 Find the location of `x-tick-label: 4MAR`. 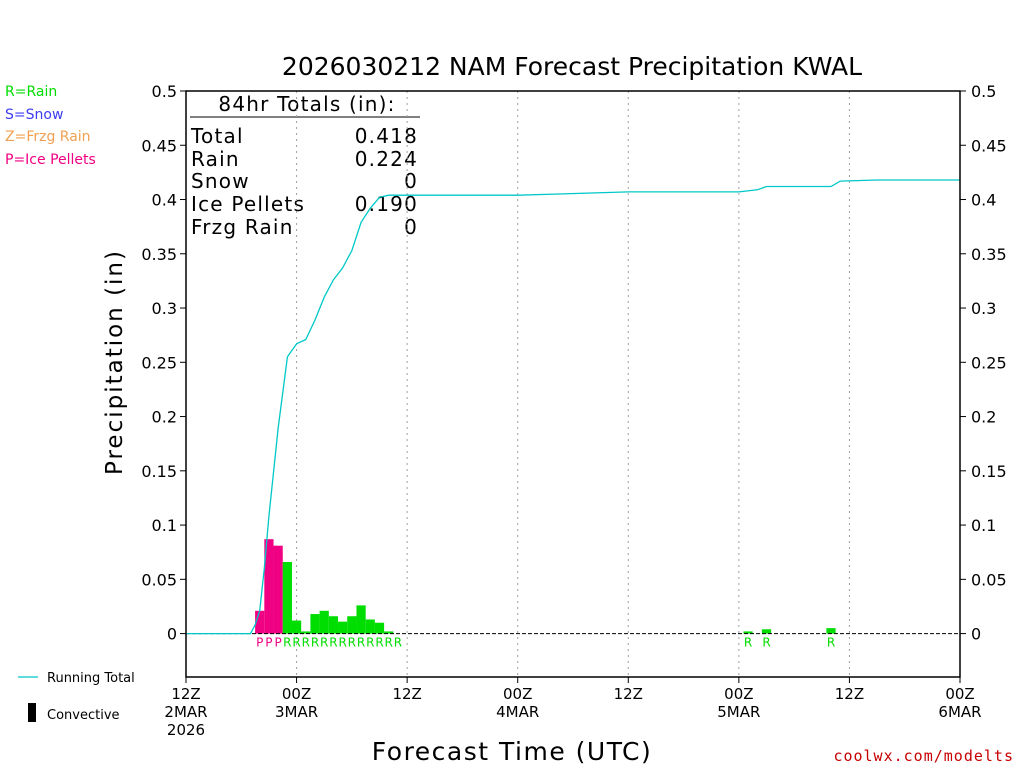

x-tick-label: 4MAR is located at coordinates (517, 712).